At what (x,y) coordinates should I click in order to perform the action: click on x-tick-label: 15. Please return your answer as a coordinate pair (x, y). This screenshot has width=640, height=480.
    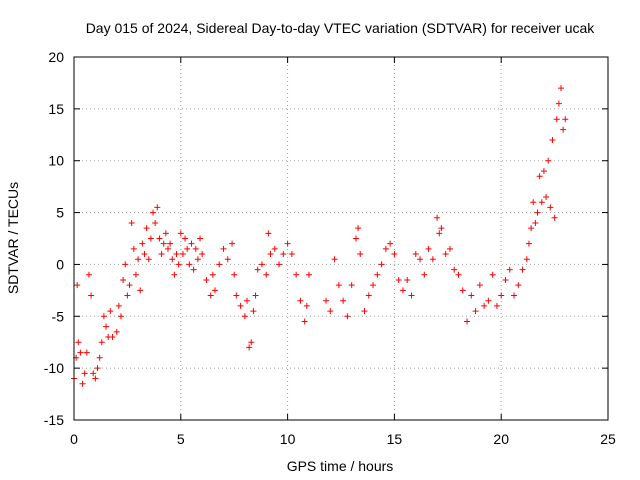
    Looking at the image, I should click on (395, 439).